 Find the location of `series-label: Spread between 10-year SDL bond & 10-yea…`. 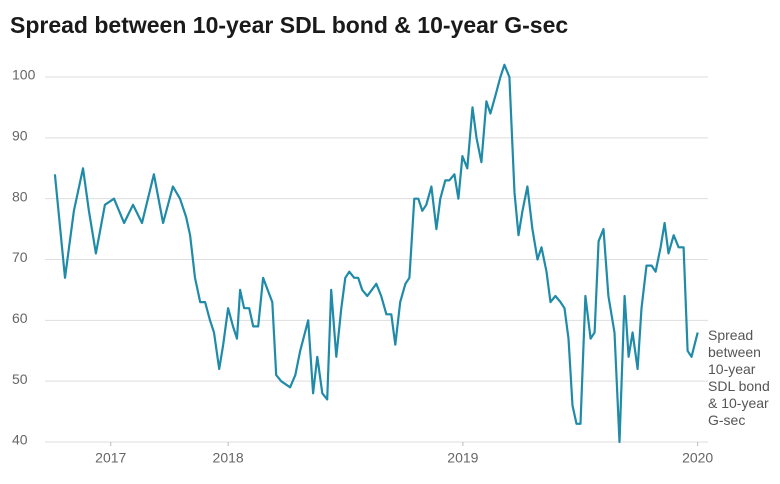

series-label: Spread between 10-year SDL bond & 10-yea… is located at coordinates (739, 377).